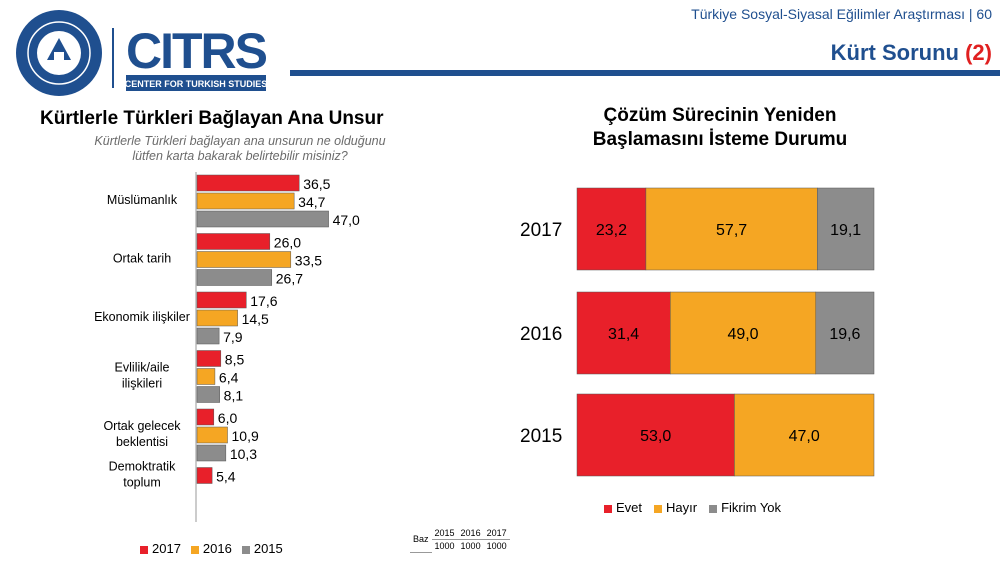 The height and width of the screenshot is (563, 1000). What do you see at coordinates (720, 115) in the screenshot?
I see `right-chart-title-line-1: Çözüm Sürecinin Yeniden` at bounding box center [720, 115].